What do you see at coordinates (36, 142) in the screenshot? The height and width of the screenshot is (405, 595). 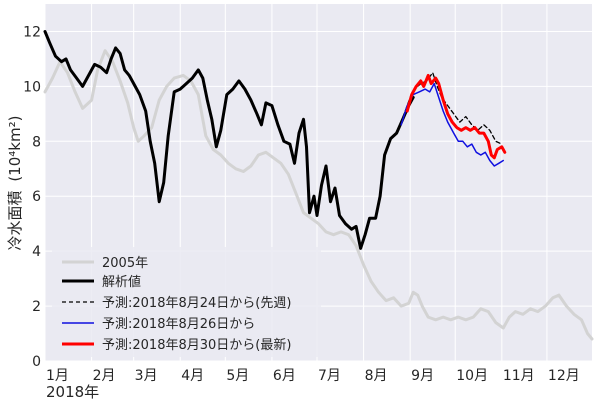 I see `y-tick-label: 8` at bounding box center [36, 142].